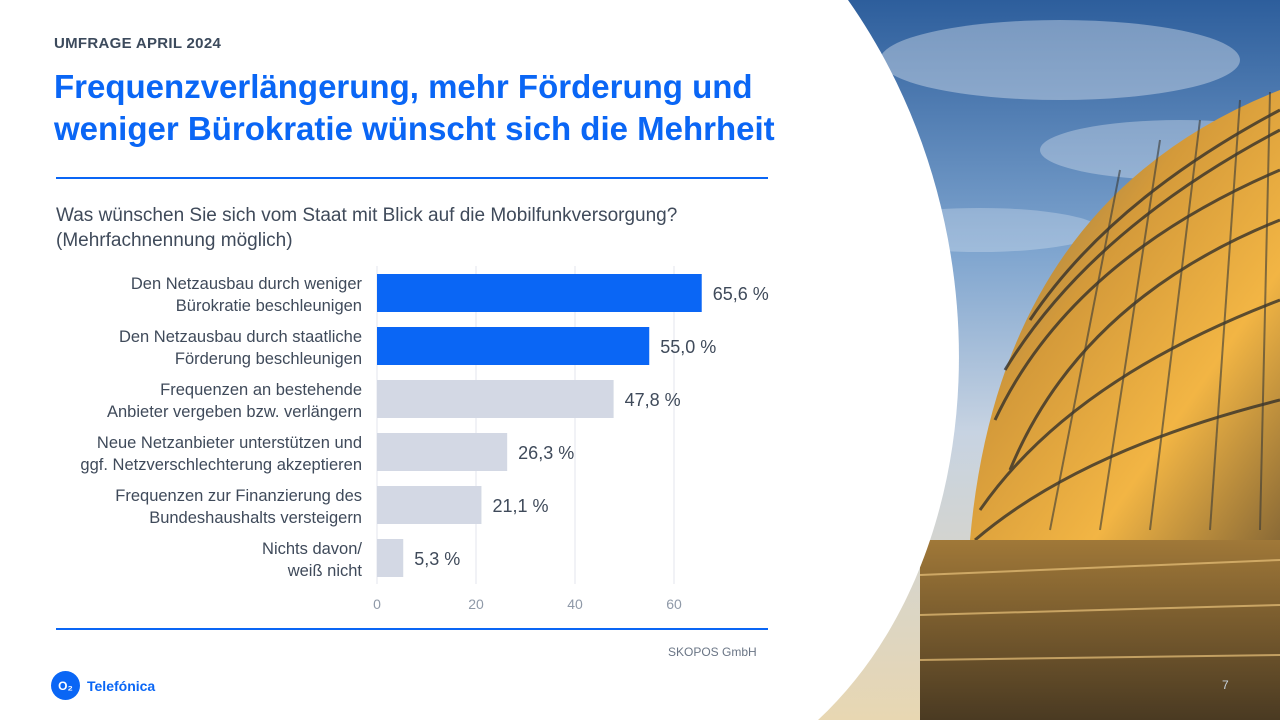  I want to click on bar-value-label: 65,6 %, so click(741, 294).